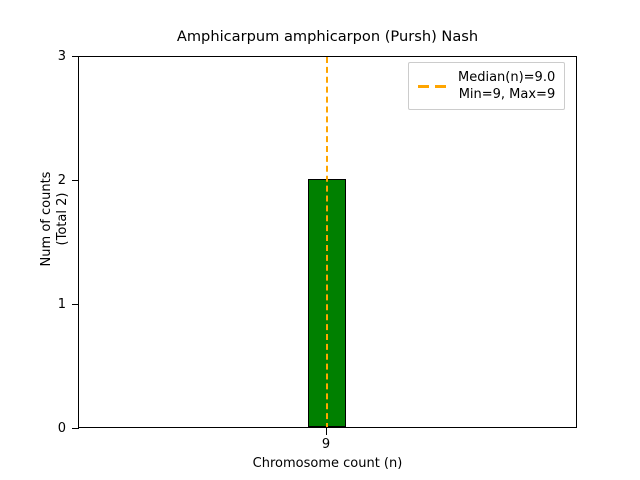 This screenshot has height=480, width=640. What do you see at coordinates (326, 444) in the screenshot?
I see `x-tick-label-9: 9` at bounding box center [326, 444].